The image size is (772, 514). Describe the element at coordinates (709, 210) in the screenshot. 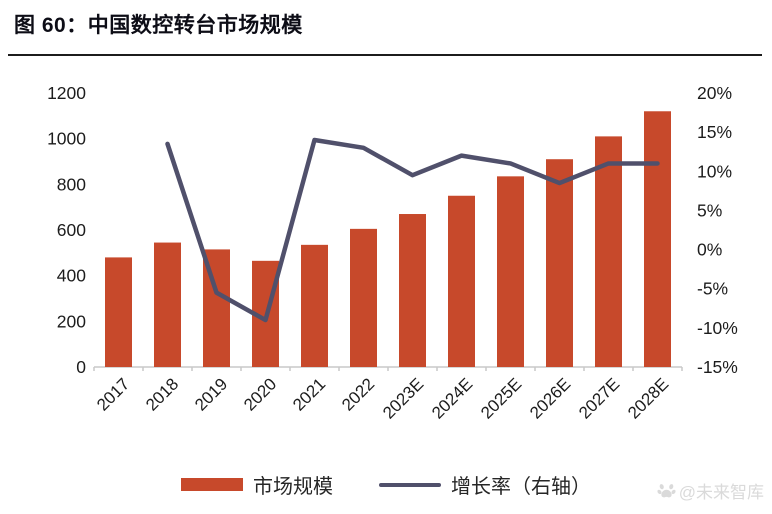

I see `right-axis-tick: 5%` at that location.